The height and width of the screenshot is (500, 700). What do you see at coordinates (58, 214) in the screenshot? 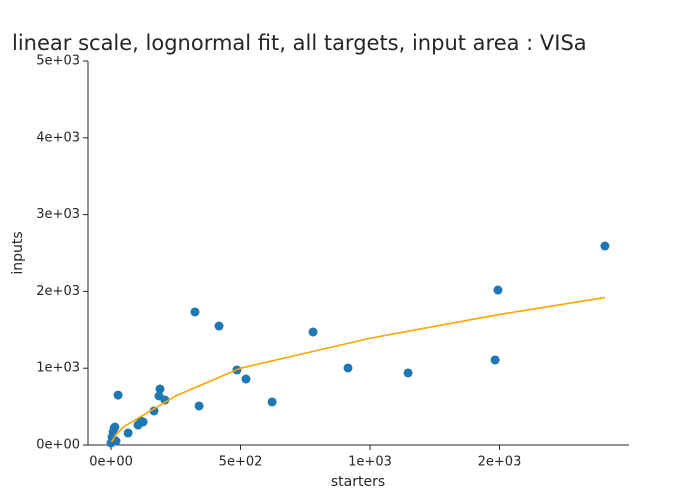
I see `y-tick-label: 3e+03` at bounding box center [58, 214].